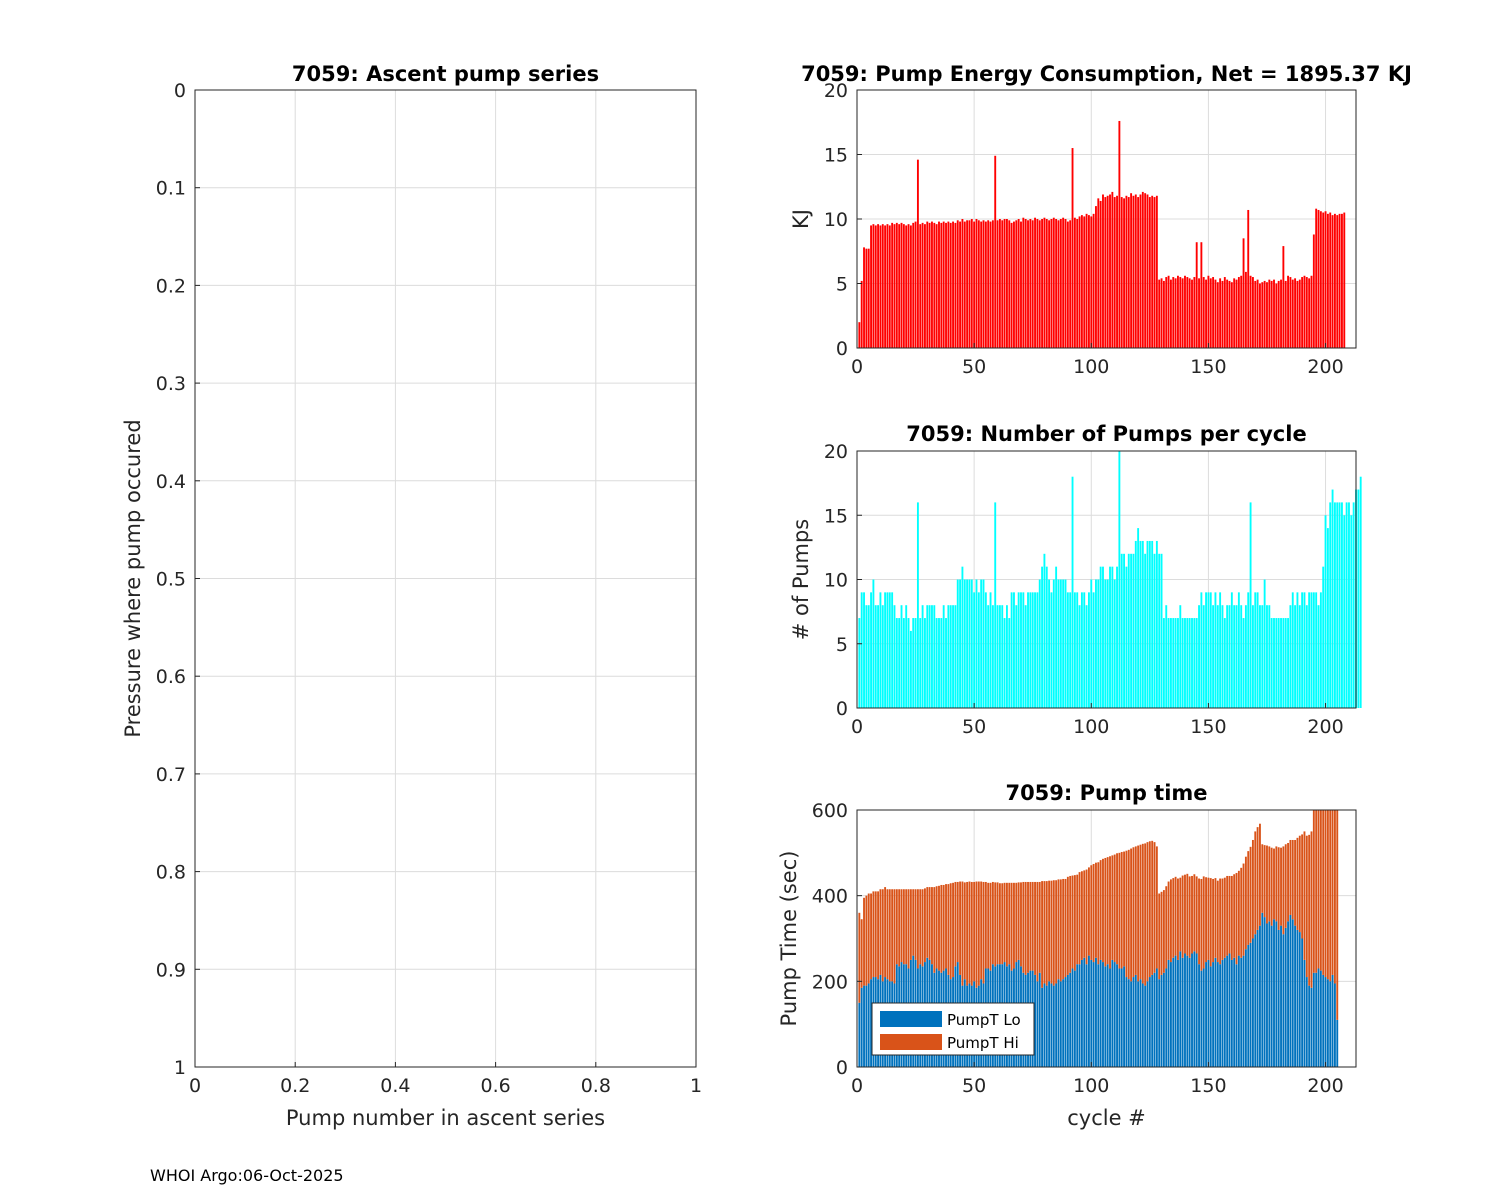  Describe the element at coordinates (180, 91) in the screenshot. I see `ascent-y-tick-label: 0` at that location.